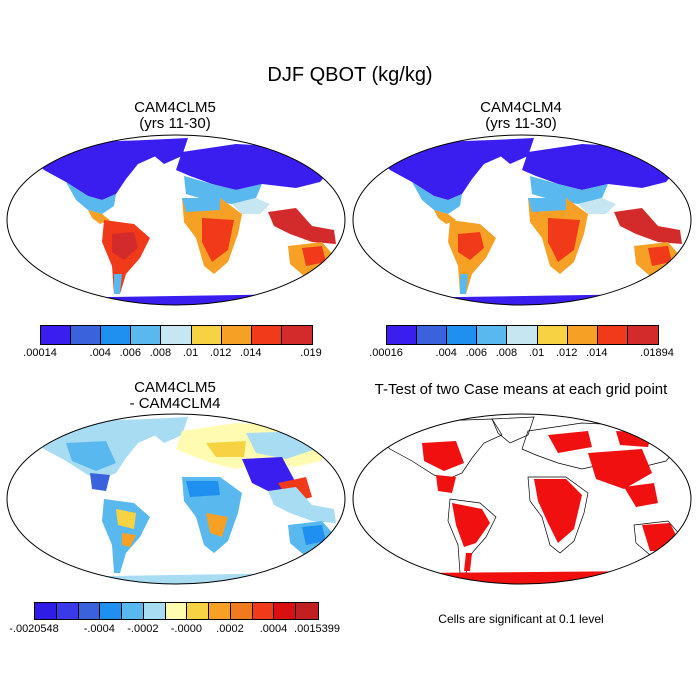 Image resolution: width=700 pixels, height=700 pixels. What do you see at coordinates (350, 75) in the screenshot?
I see `figure-title: DJF QBOT (kg/kg)` at bounding box center [350, 75].